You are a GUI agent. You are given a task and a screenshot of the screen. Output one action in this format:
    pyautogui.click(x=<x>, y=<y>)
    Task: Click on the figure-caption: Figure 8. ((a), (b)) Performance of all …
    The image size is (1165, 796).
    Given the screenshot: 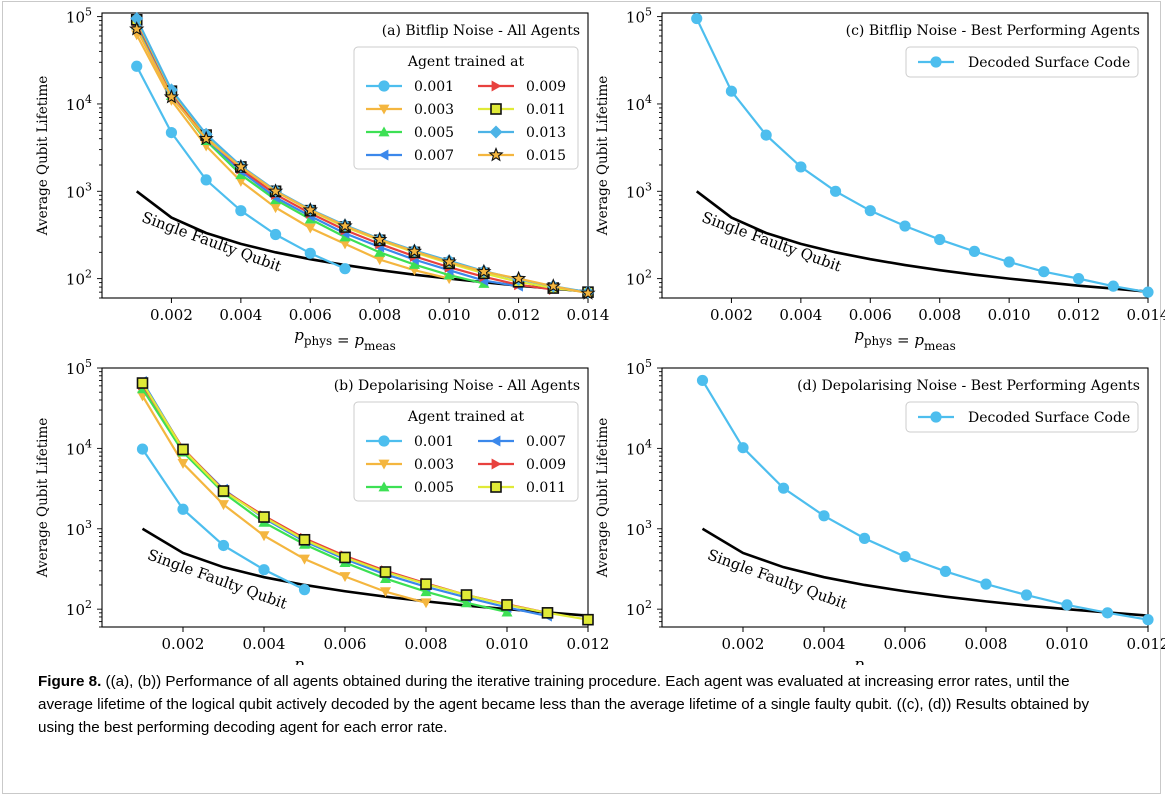 What is the action you would take?
    pyautogui.click(x=583, y=704)
    